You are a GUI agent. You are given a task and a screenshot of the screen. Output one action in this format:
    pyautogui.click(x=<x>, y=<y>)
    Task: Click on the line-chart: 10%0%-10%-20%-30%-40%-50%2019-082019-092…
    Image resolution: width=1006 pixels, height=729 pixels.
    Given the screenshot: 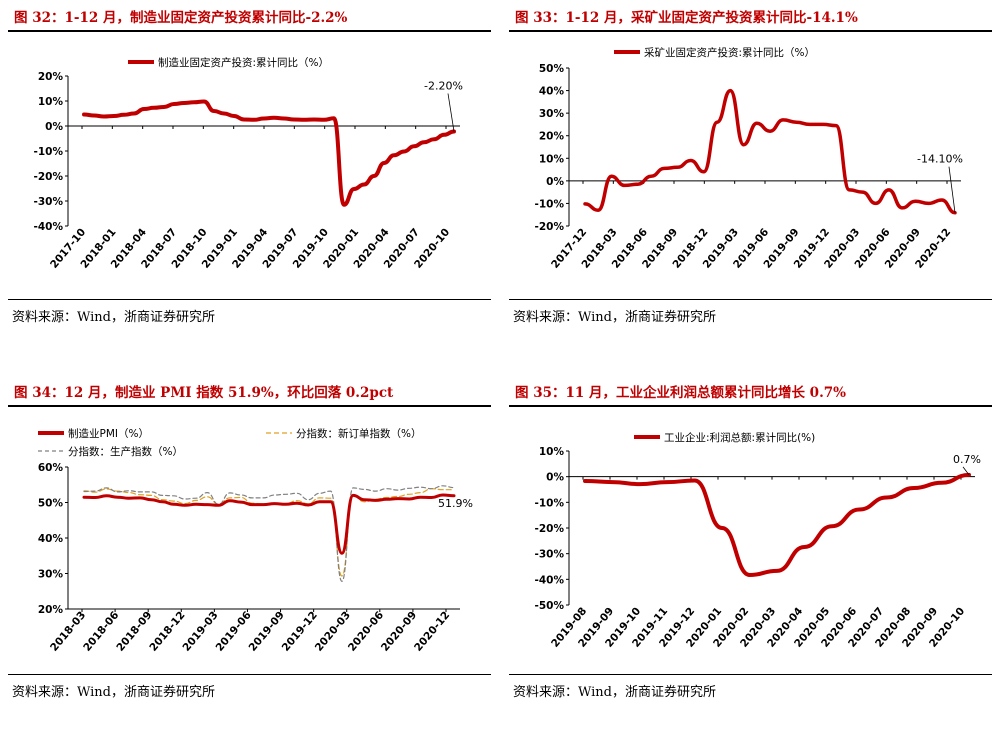 What is the action you would take?
    pyautogui.click(x=758, y=540)
    